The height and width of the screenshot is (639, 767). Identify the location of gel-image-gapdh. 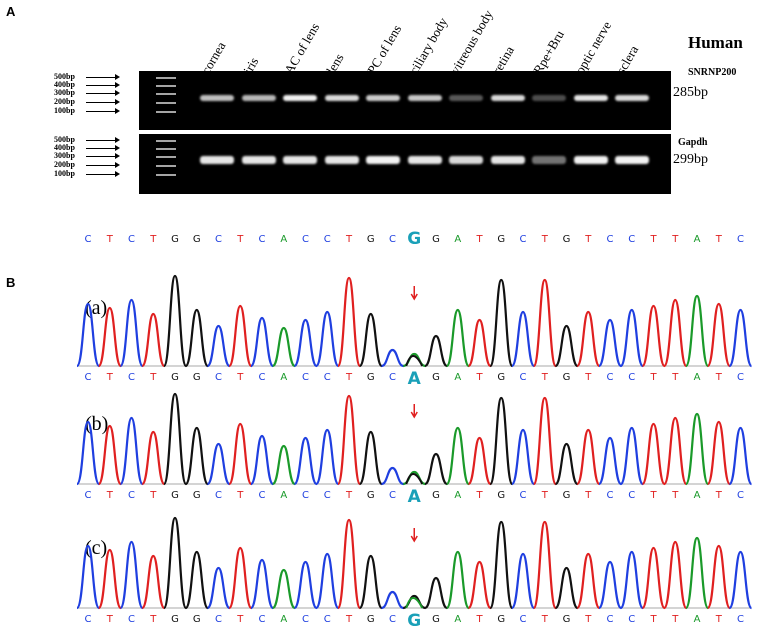
(405, 164).